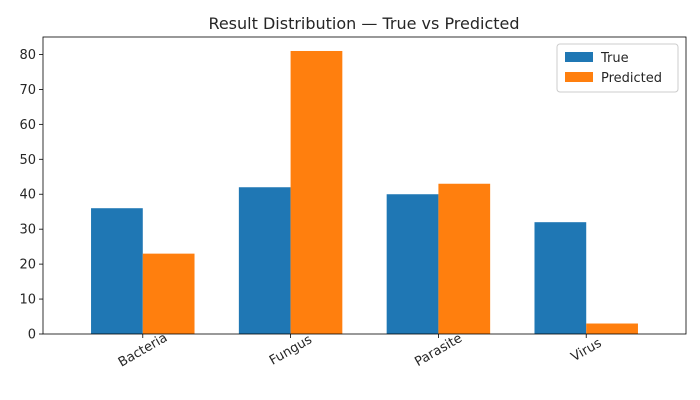 The image size is (700, 400). What do you see at coordinates (560, 278) in the screenshot?
I see `bar-true-virus` at bounding box center [560, 278].